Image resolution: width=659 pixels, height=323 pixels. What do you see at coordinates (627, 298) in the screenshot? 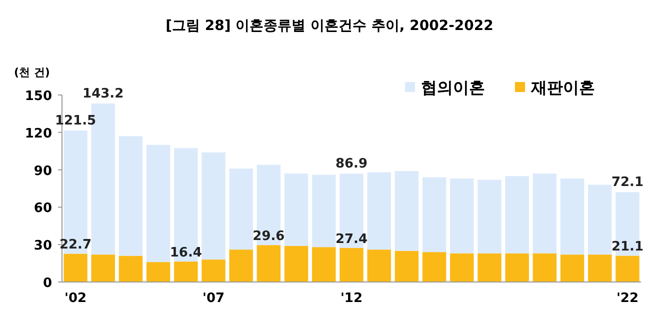
I see `x-tick-label: '22` at bounding box center [627, 298].